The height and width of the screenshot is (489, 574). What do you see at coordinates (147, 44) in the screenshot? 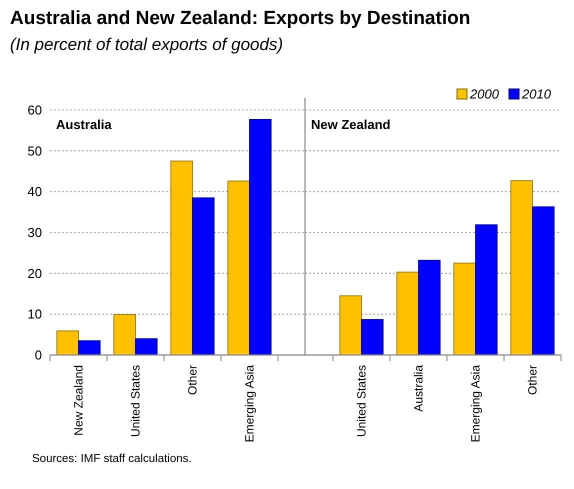
I see `chart-subtitle: (In percent of total exports of goods)` at bounding box center [147, 44].